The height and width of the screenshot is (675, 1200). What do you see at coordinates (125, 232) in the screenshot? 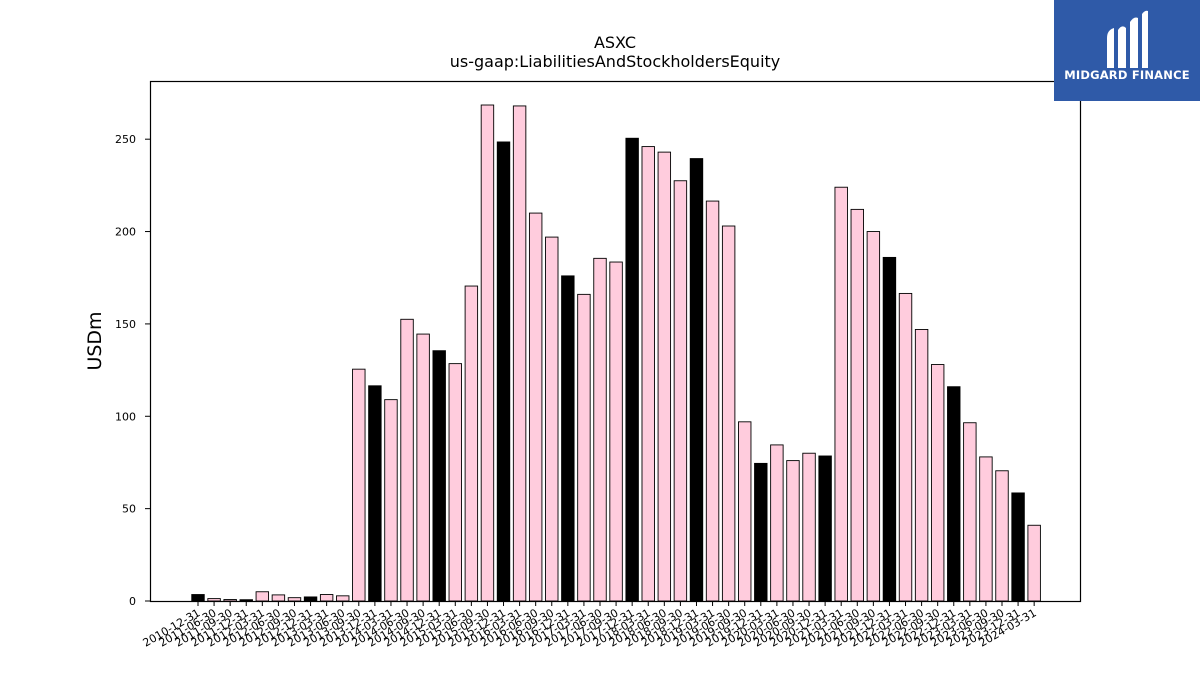
I see `y-tick-label: 200` at bounding box center [125, 232].